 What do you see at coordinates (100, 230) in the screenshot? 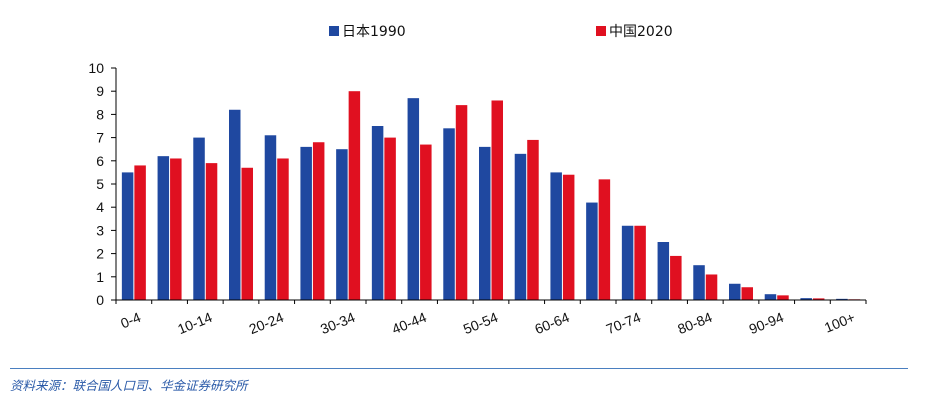
I see `y-tick-label: 3` at bounding box center [100, 230].